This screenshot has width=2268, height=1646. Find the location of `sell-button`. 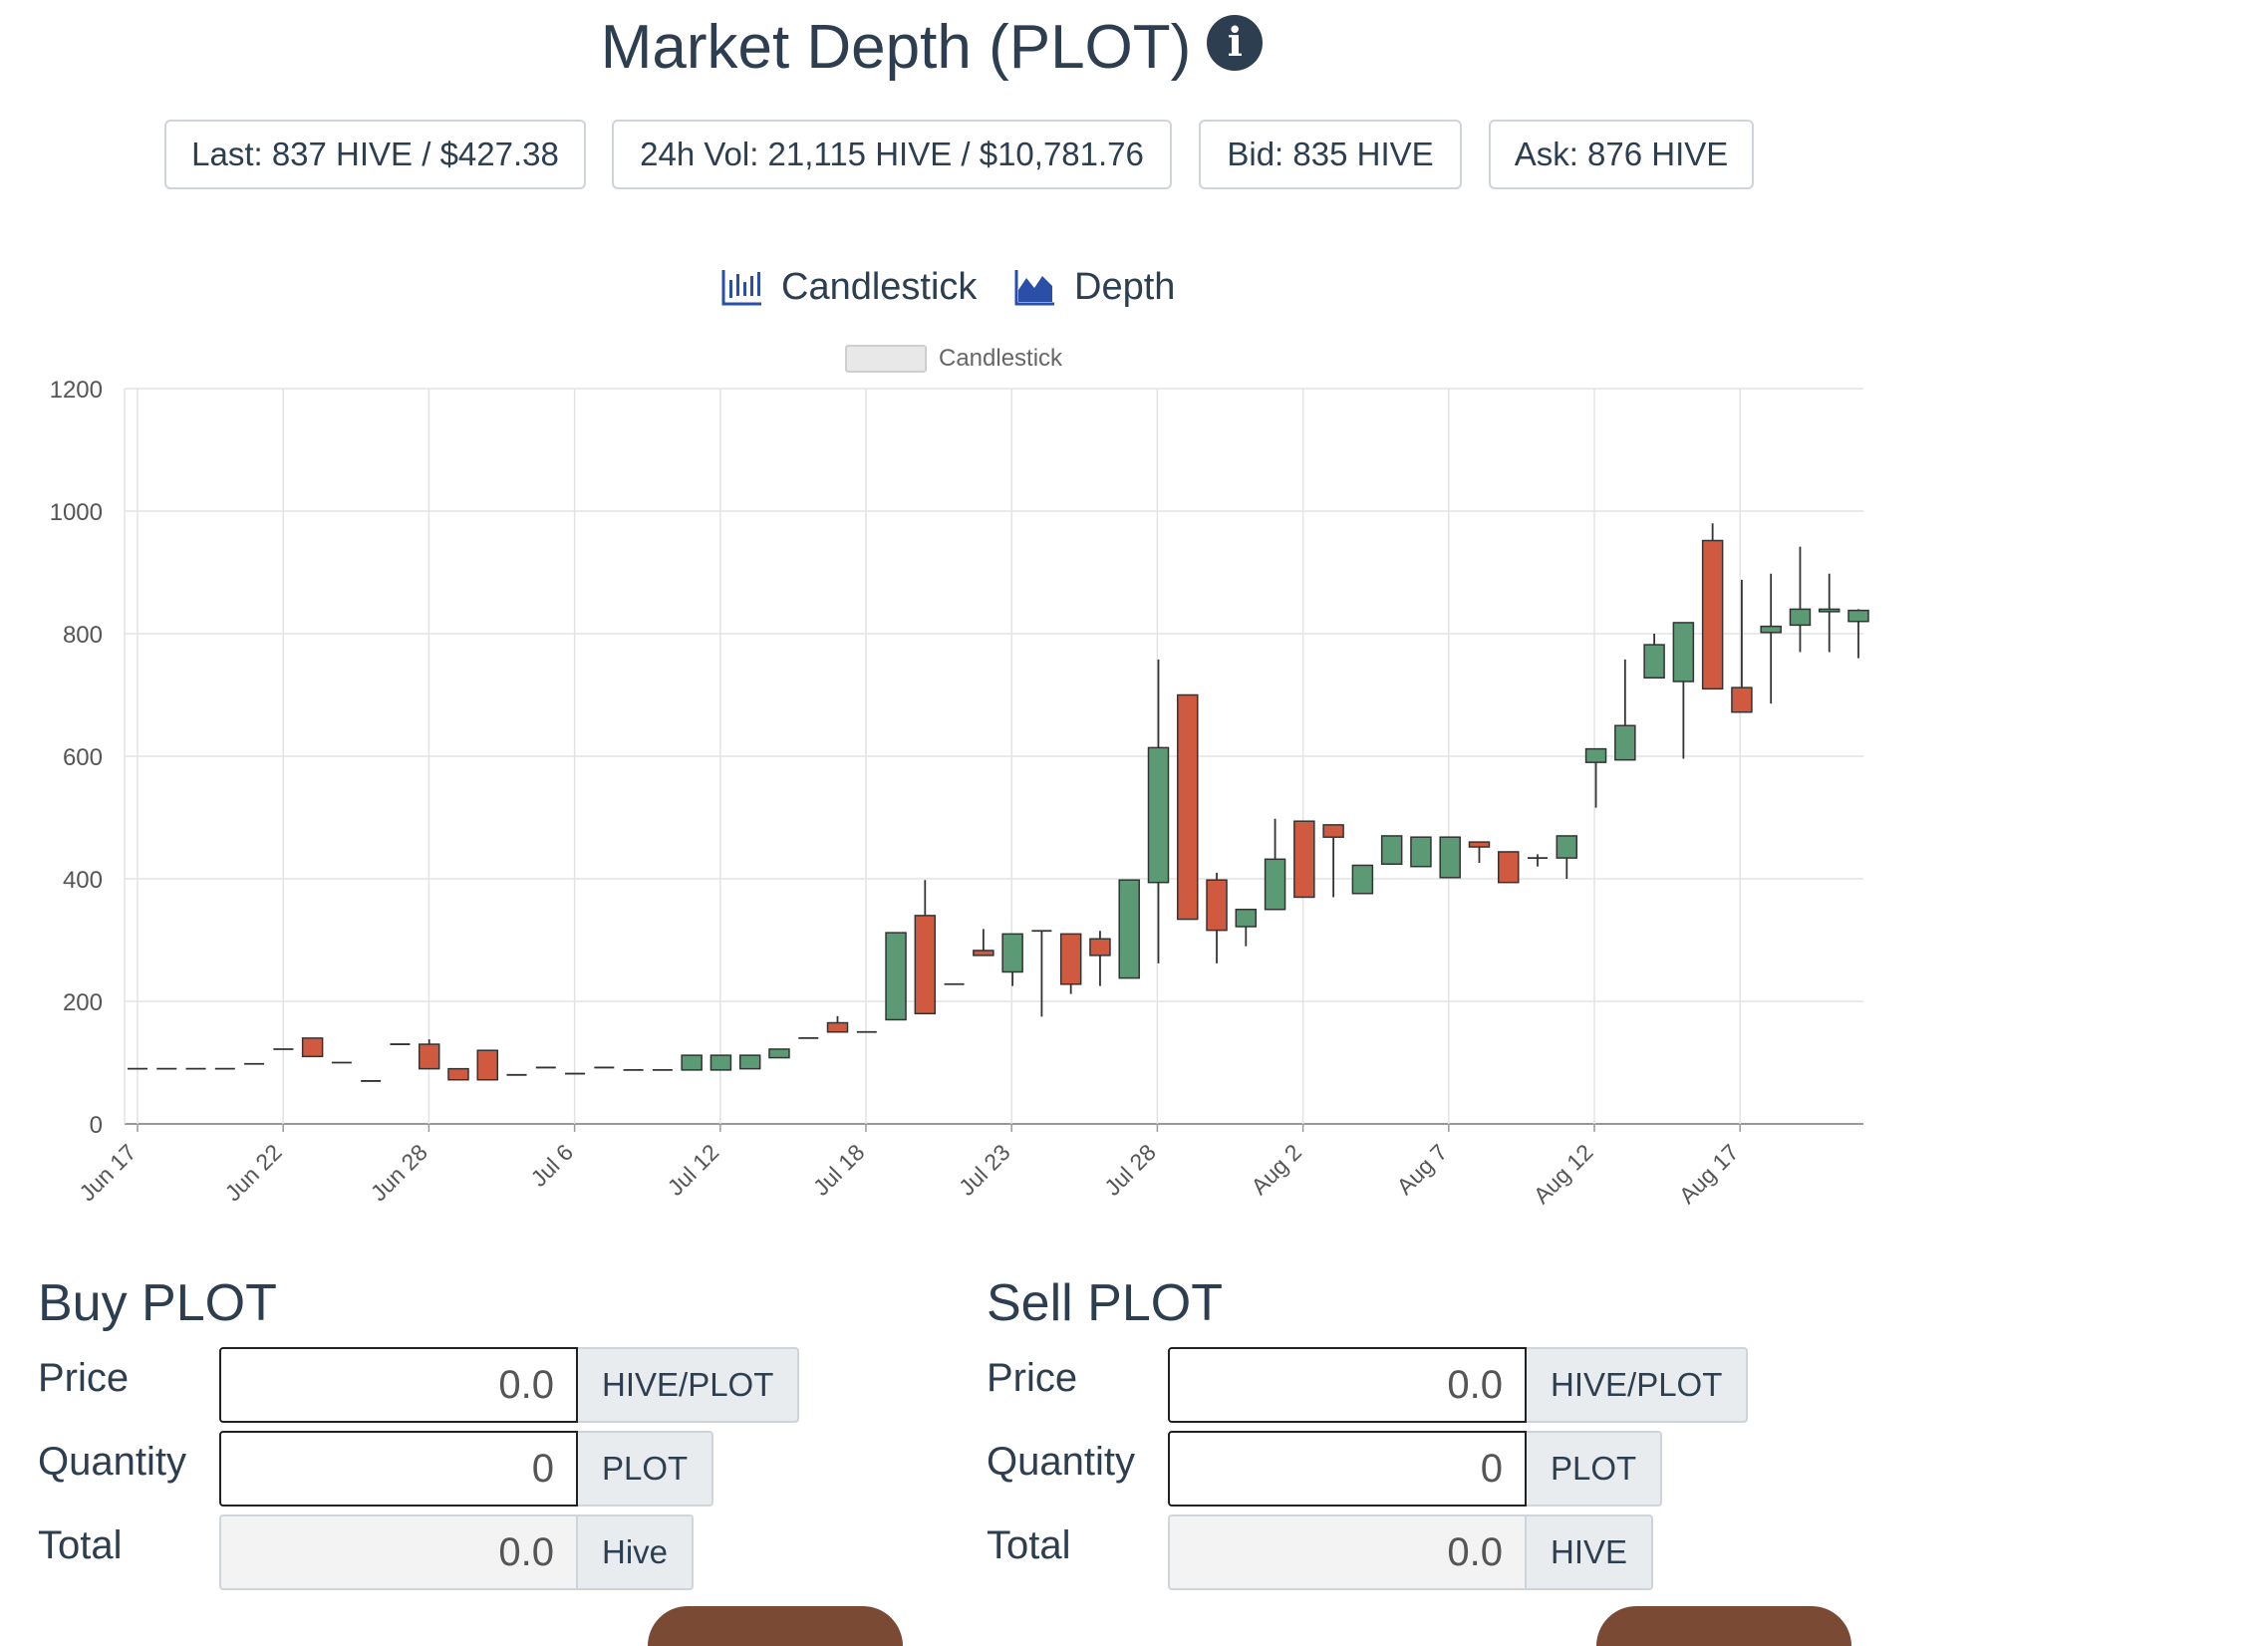

sell-button is located at coordinates (1724, 1626).